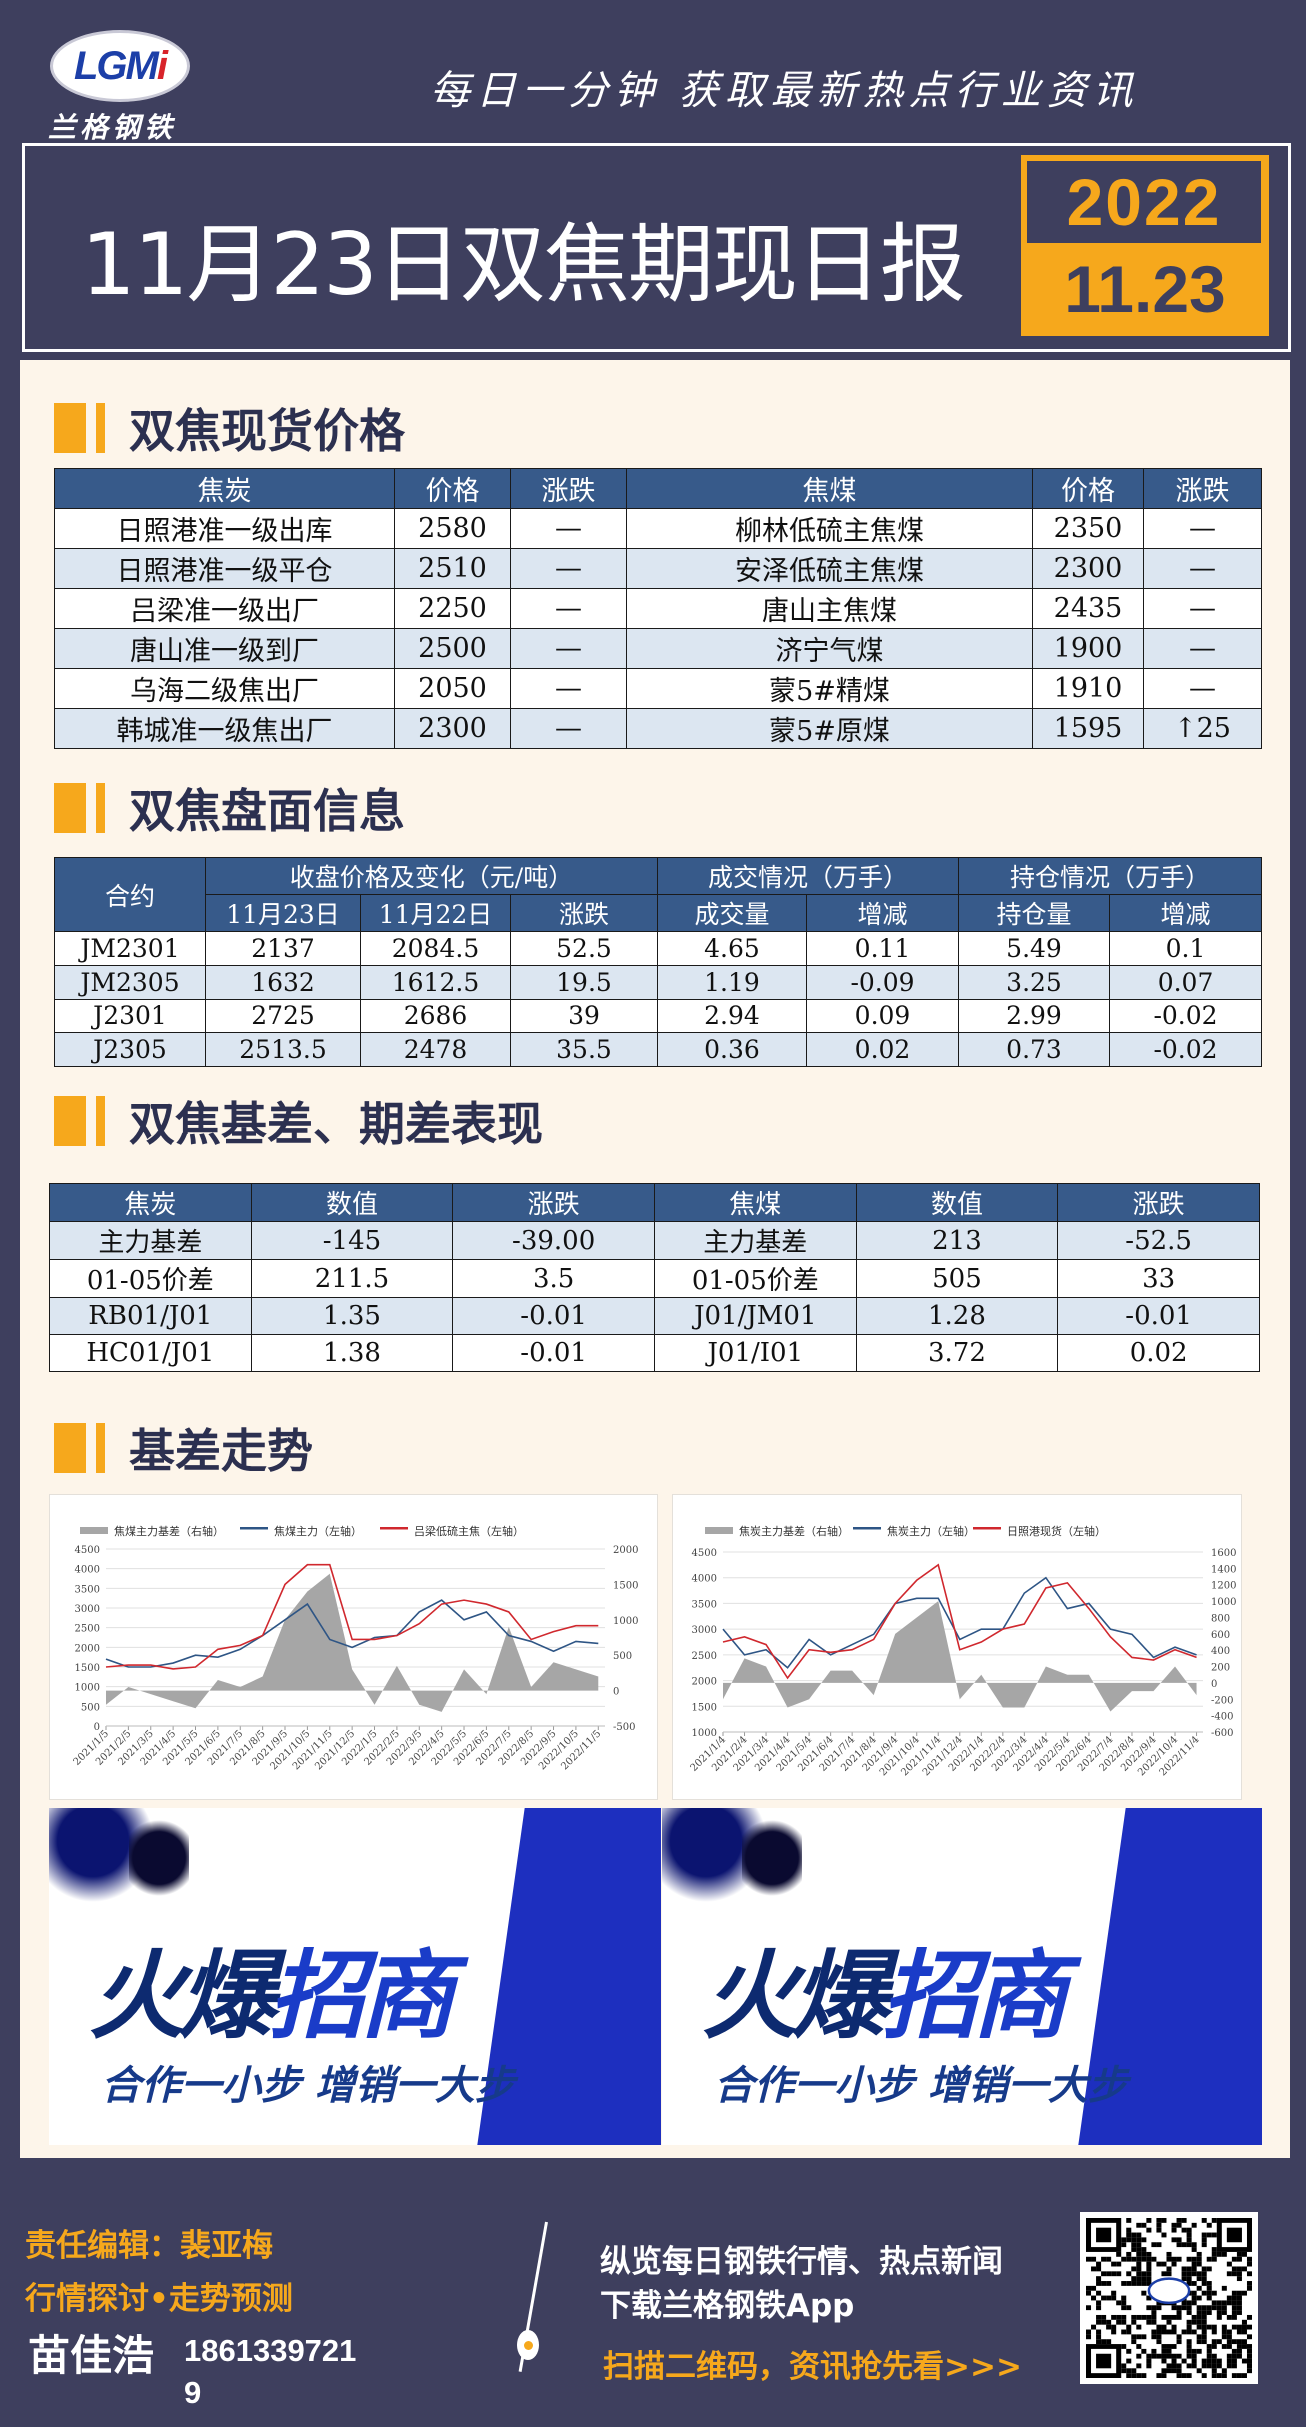  Describe the element at coordinates (1186, 1016) in the screenshot. I see `table-cell: -0.02` at that location.